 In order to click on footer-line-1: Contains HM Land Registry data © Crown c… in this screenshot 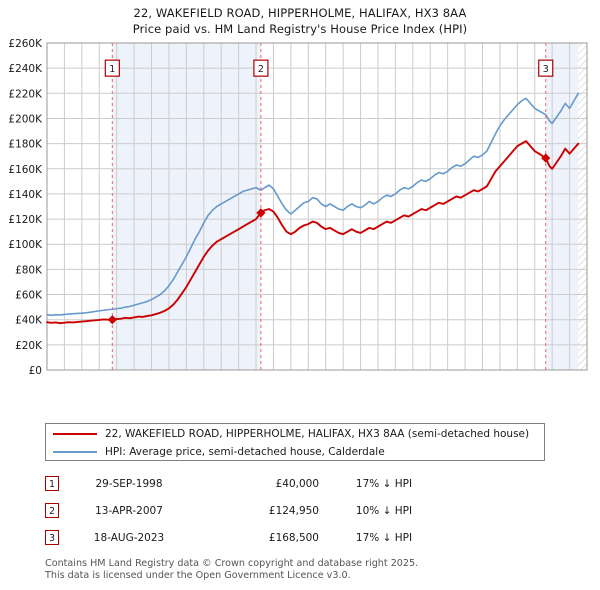, I will do `click(232, 563)`.